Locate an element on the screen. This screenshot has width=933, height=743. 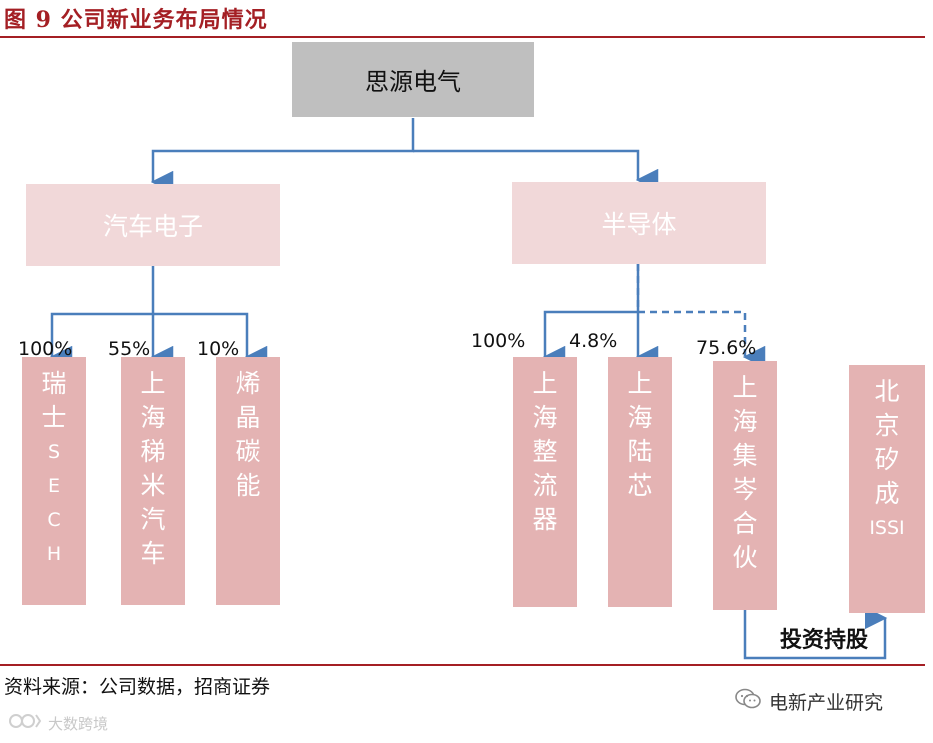
leaf-sech: 瑞 士 S E C H is located at coordinates (54, 481).